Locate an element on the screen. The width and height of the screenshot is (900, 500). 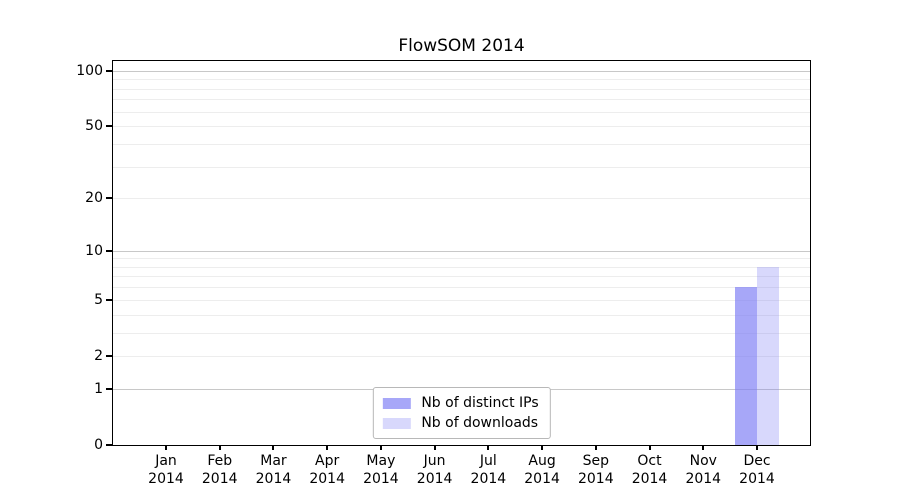
x-tick-label: Aug 2014 is located at coordinates (542, 470).